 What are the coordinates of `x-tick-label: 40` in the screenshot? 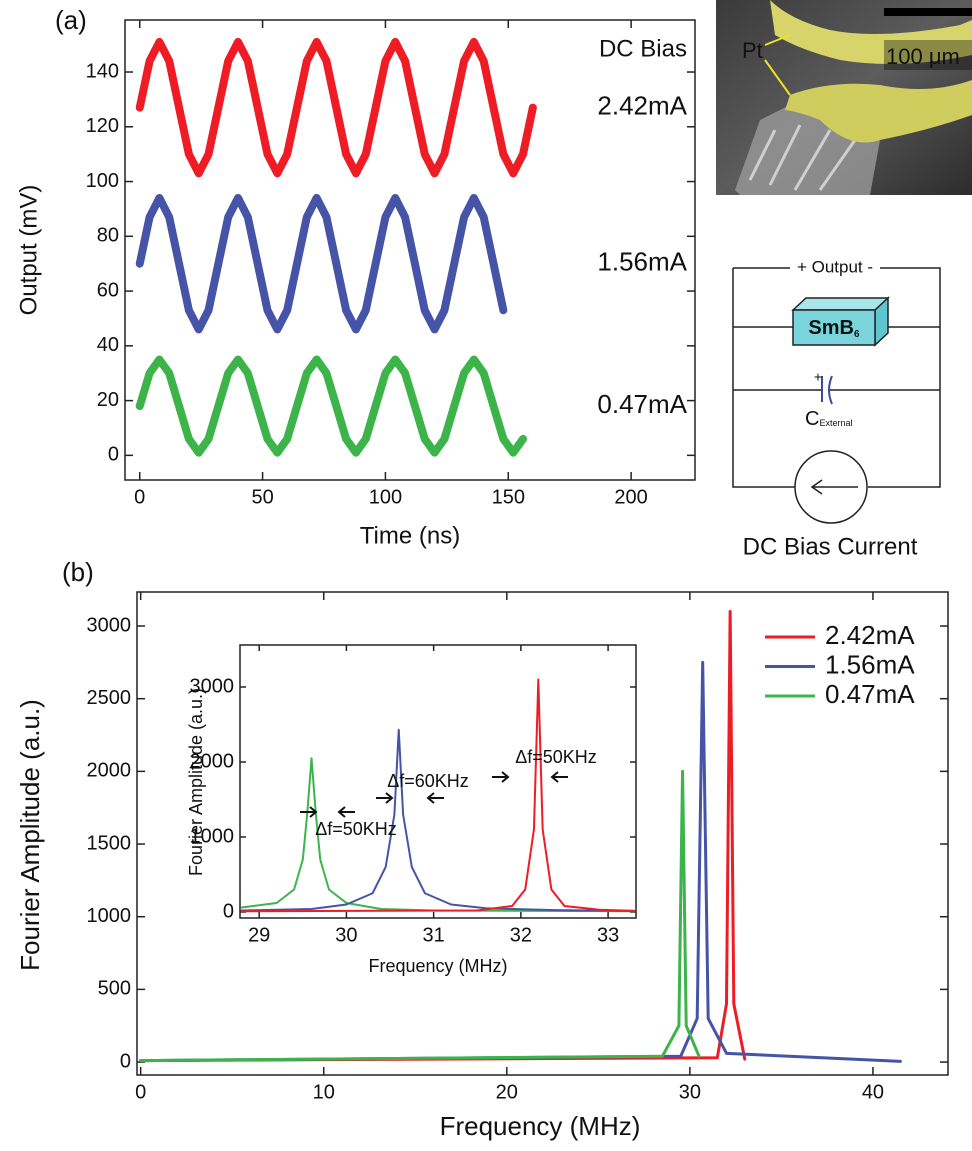 It's located at (873, 1092).